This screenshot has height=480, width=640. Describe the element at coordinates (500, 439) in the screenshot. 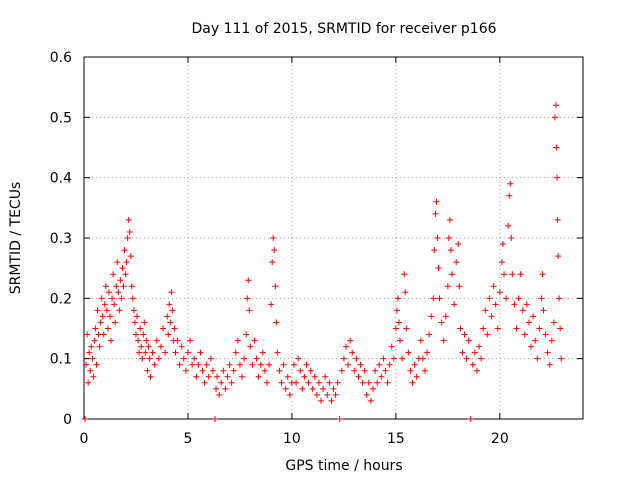

I see `x-tick-label: 20` at that location.